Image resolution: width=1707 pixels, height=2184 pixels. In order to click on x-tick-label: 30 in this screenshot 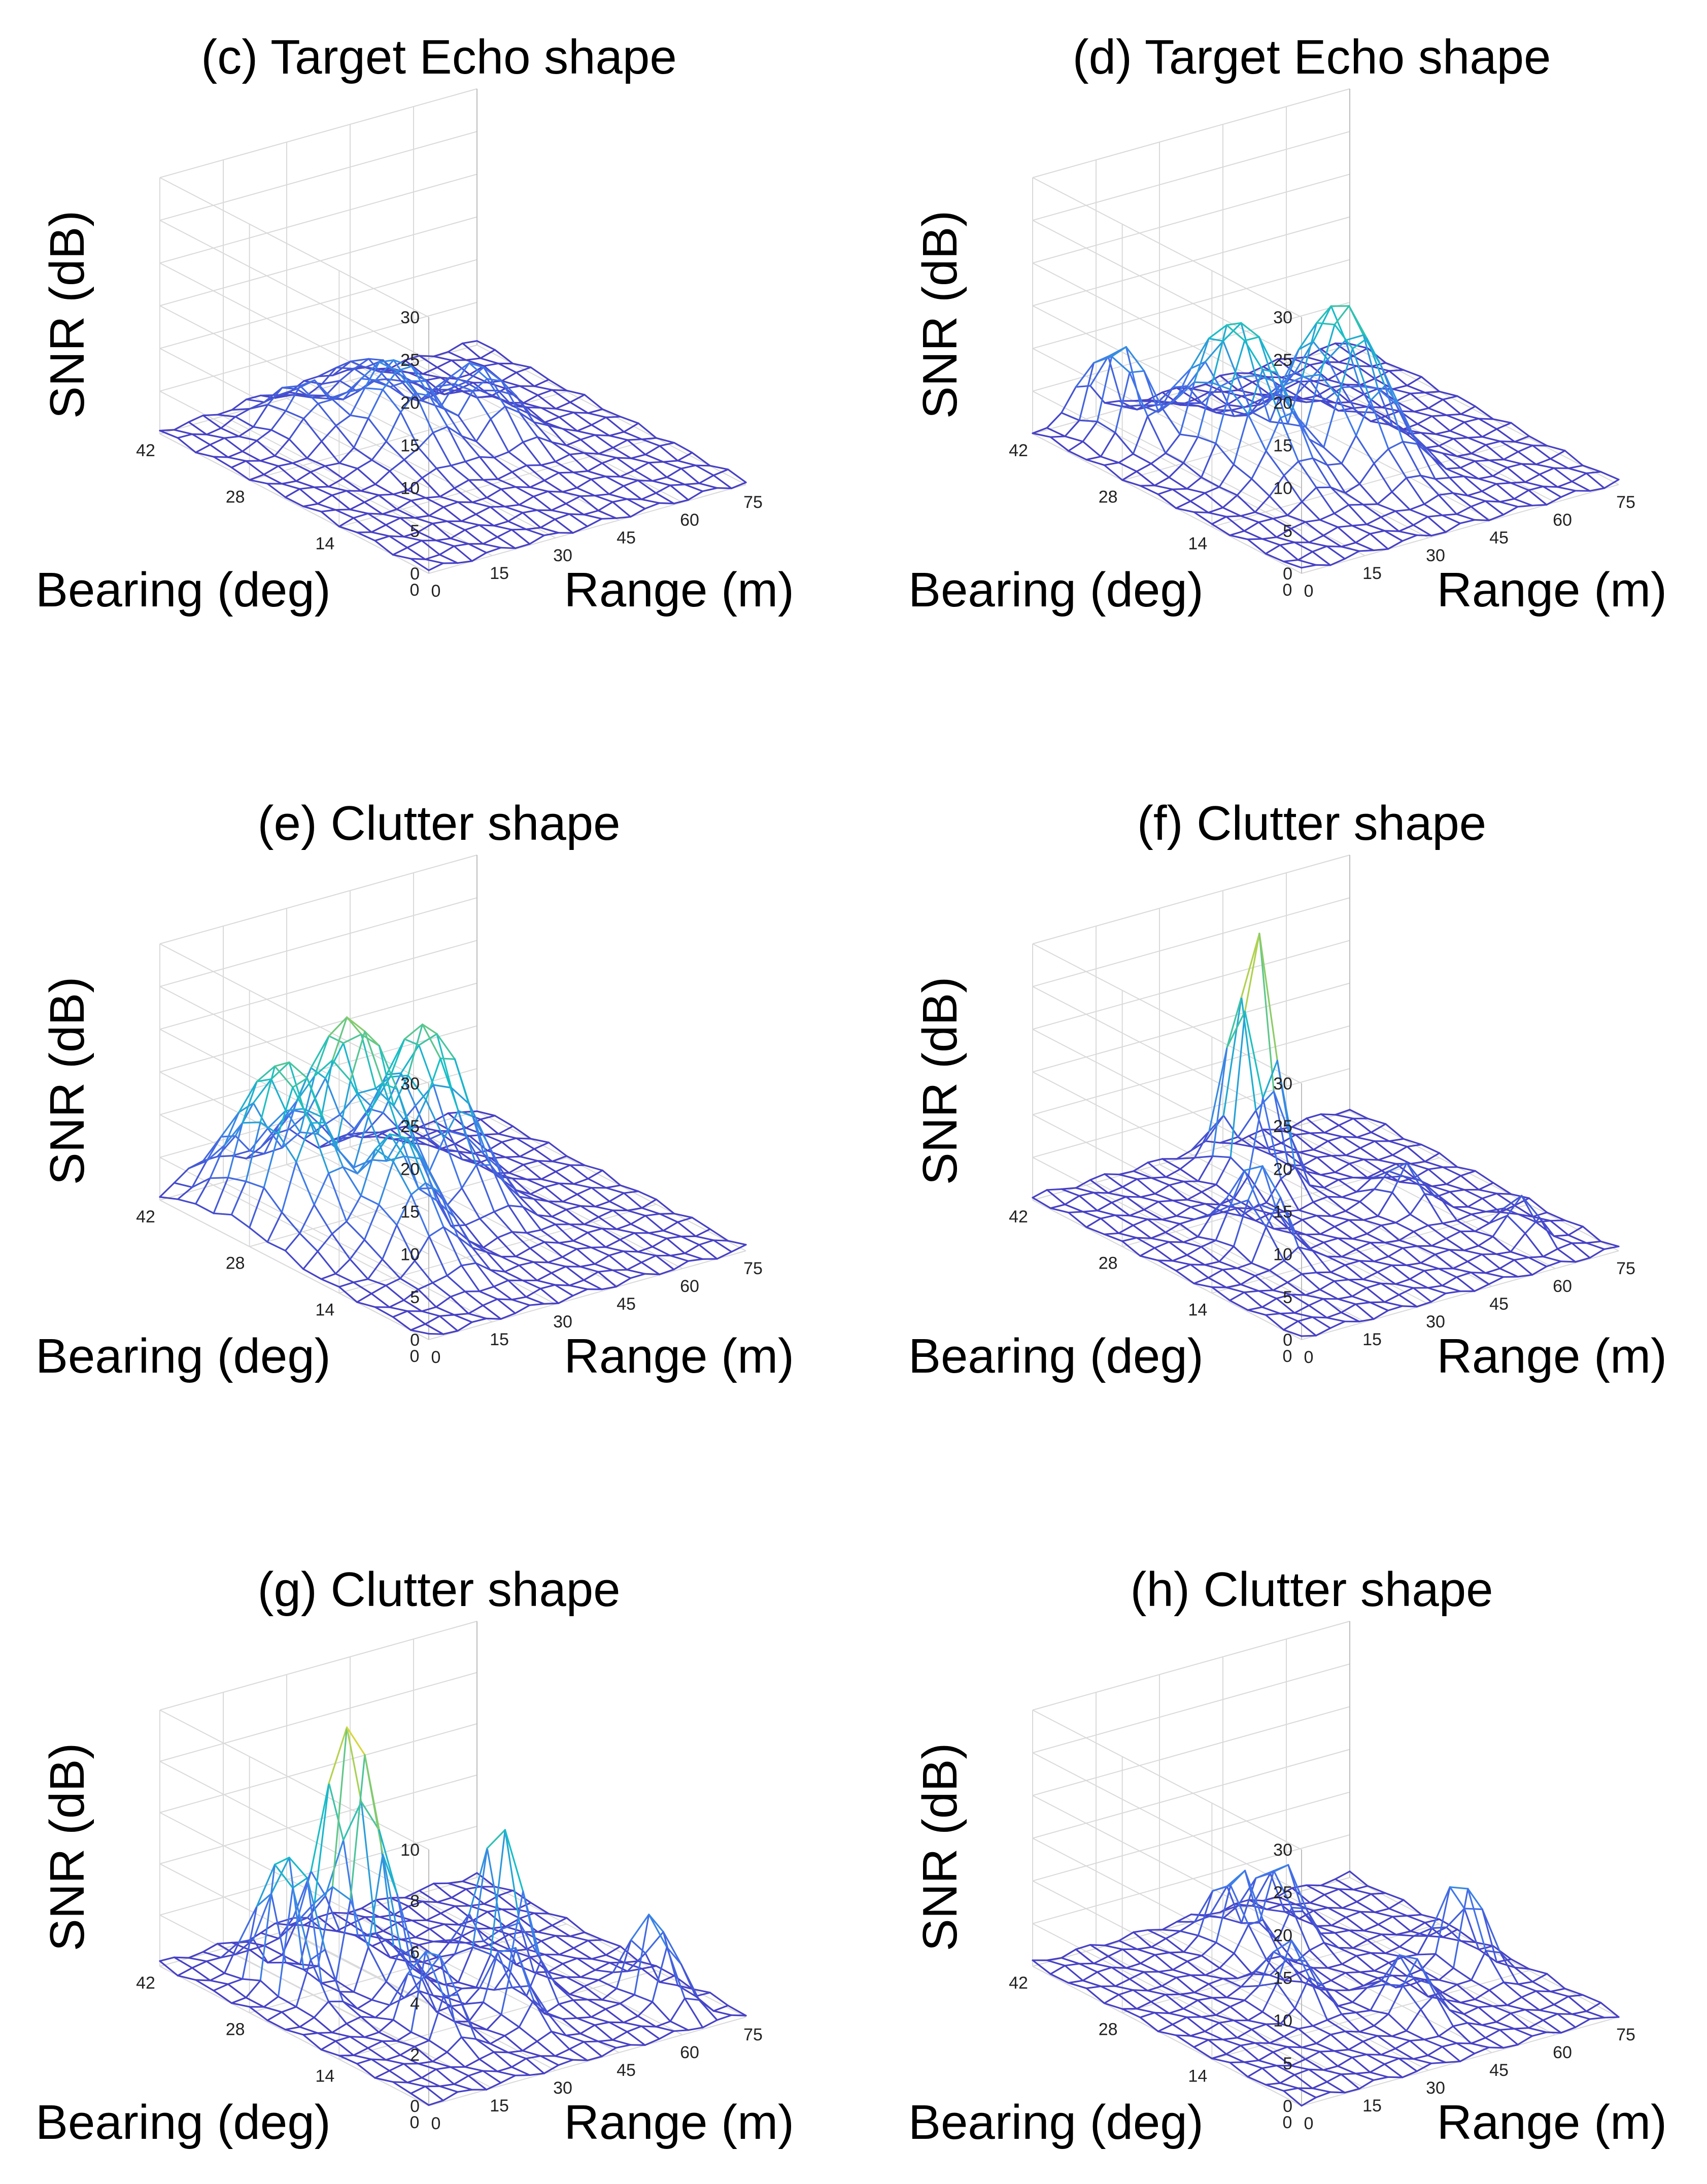, I will do `click(1435, 555)`.